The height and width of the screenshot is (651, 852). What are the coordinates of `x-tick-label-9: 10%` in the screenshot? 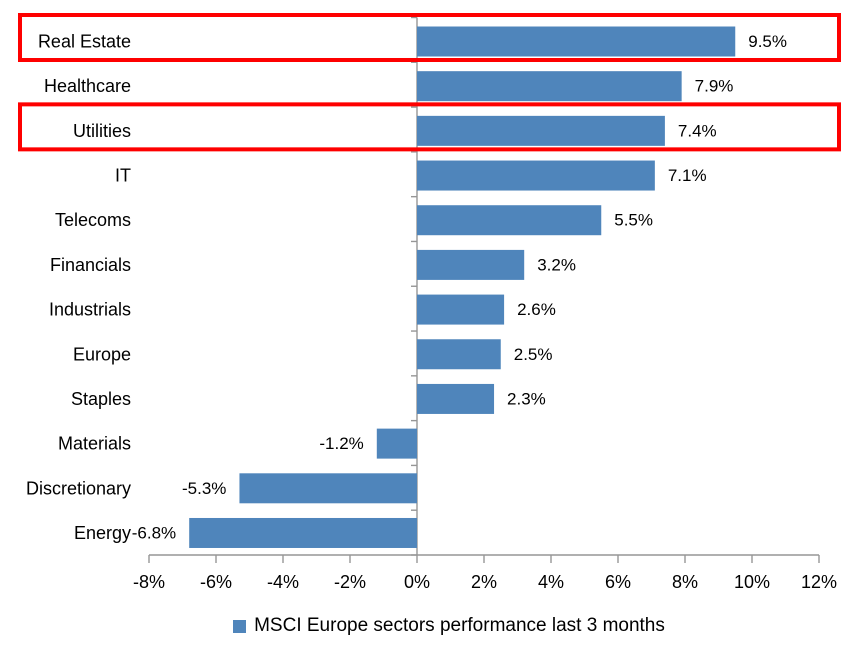 It's located at (752, 582).